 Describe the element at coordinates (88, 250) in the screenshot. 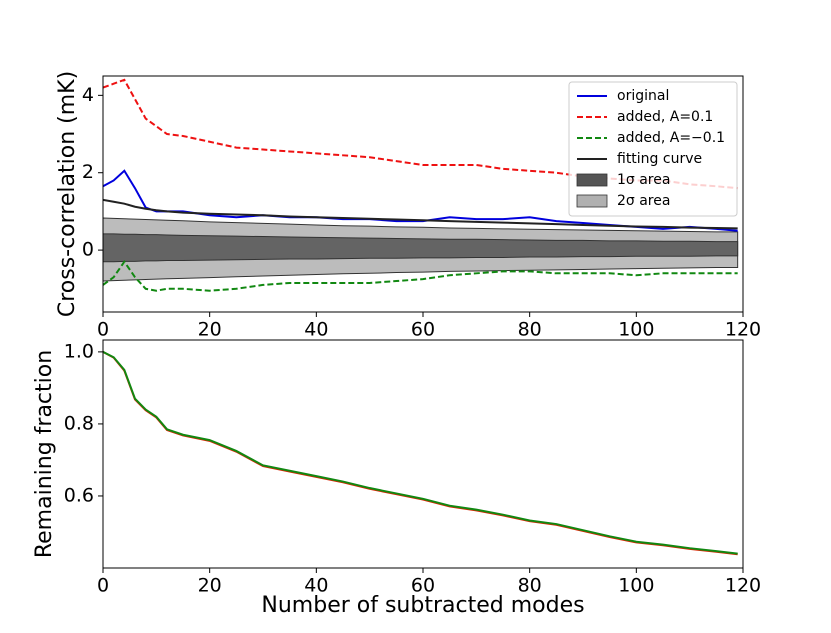

I see `y-tick-label: 0` at that location.